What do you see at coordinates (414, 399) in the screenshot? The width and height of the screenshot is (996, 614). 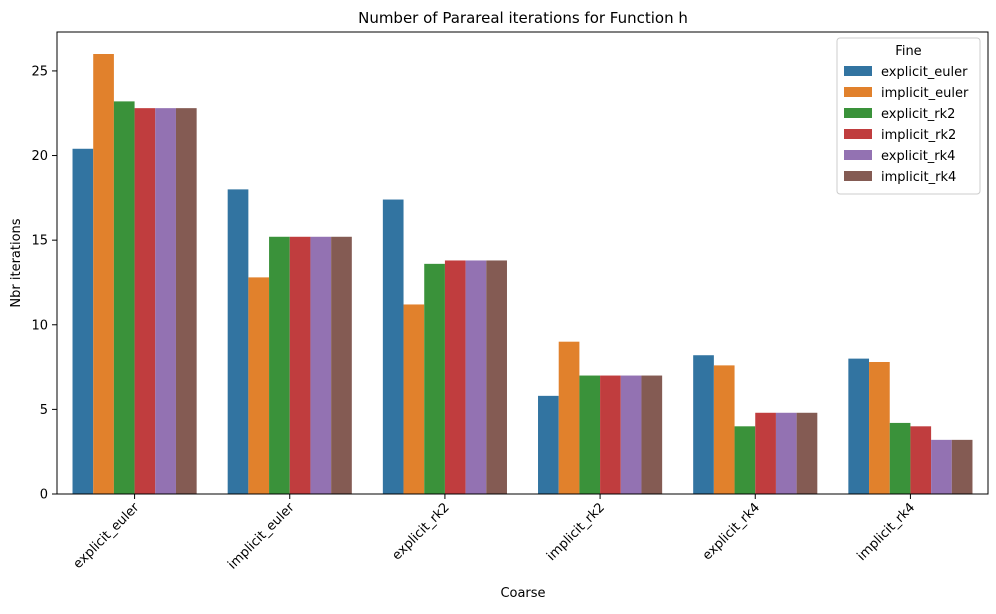 I see `bar-implicit_euler-explicit_rk2` at bounding box center [414, 399].